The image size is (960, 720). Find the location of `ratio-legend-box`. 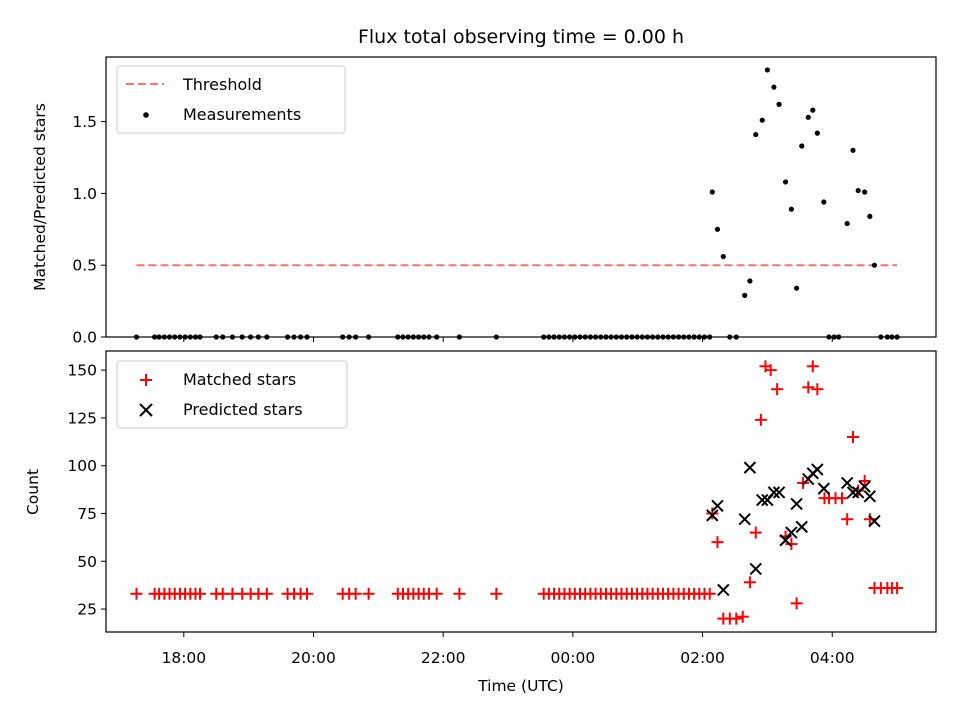

ratio-legend-box is located at coordinates (231, 99).